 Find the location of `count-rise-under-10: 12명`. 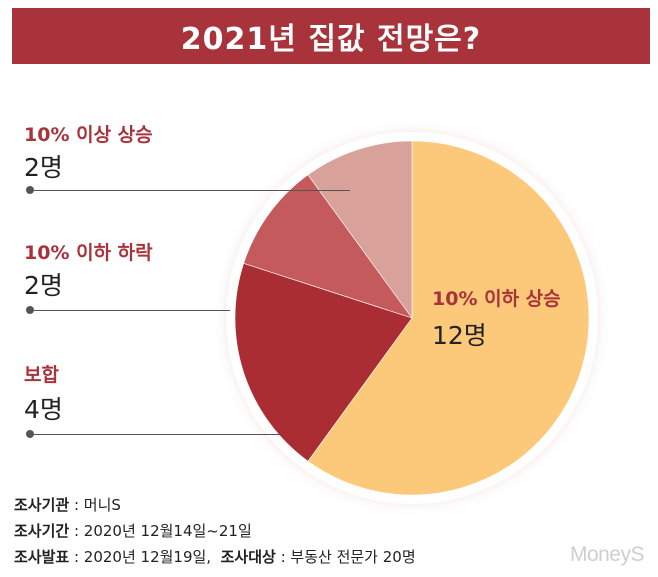

count-rise-under-10: 12명 is located at coordinates (459, 335).